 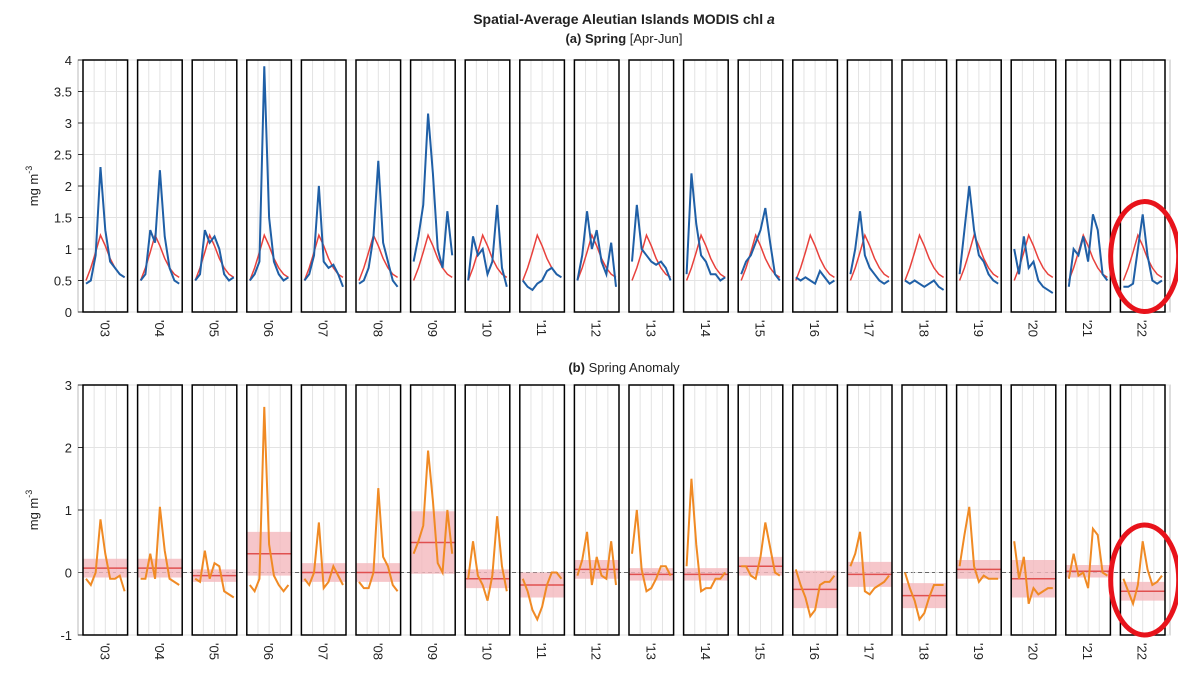 I want to click on x-tick-label: '16, so click(x=814, y=328).